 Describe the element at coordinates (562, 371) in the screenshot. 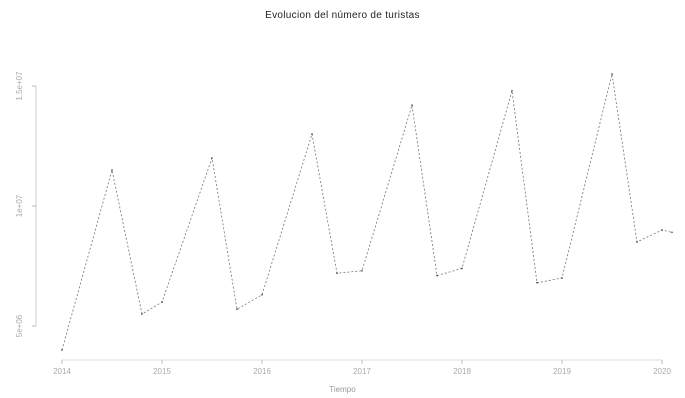

I see `x-tick-label: 2019` at that location.